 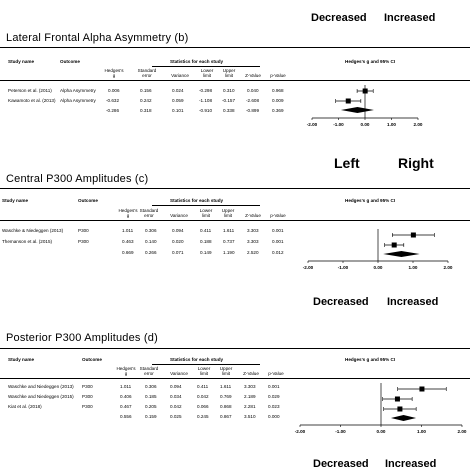 I want to click on summary-variance: 0.025, so click(x=176, y=416).